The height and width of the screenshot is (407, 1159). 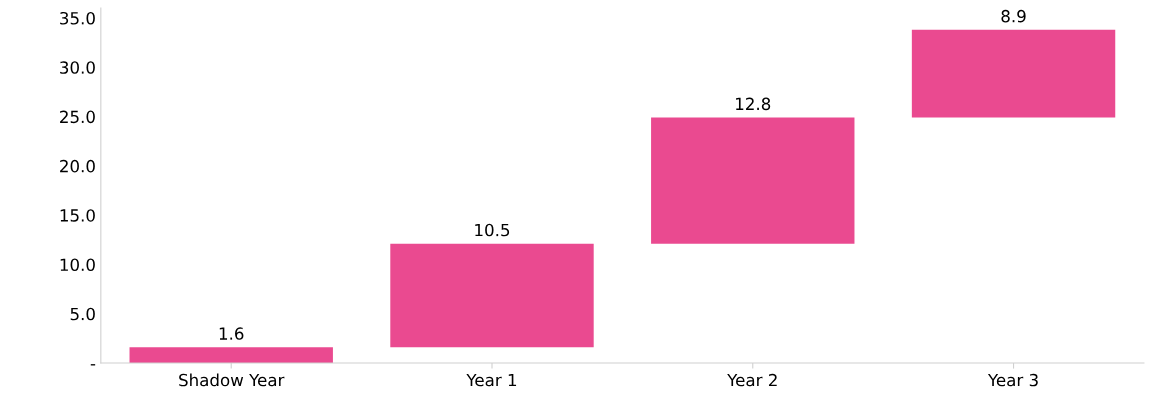 I want to click on x-tick-label: Shadow Year, so click(x=232, y=380).